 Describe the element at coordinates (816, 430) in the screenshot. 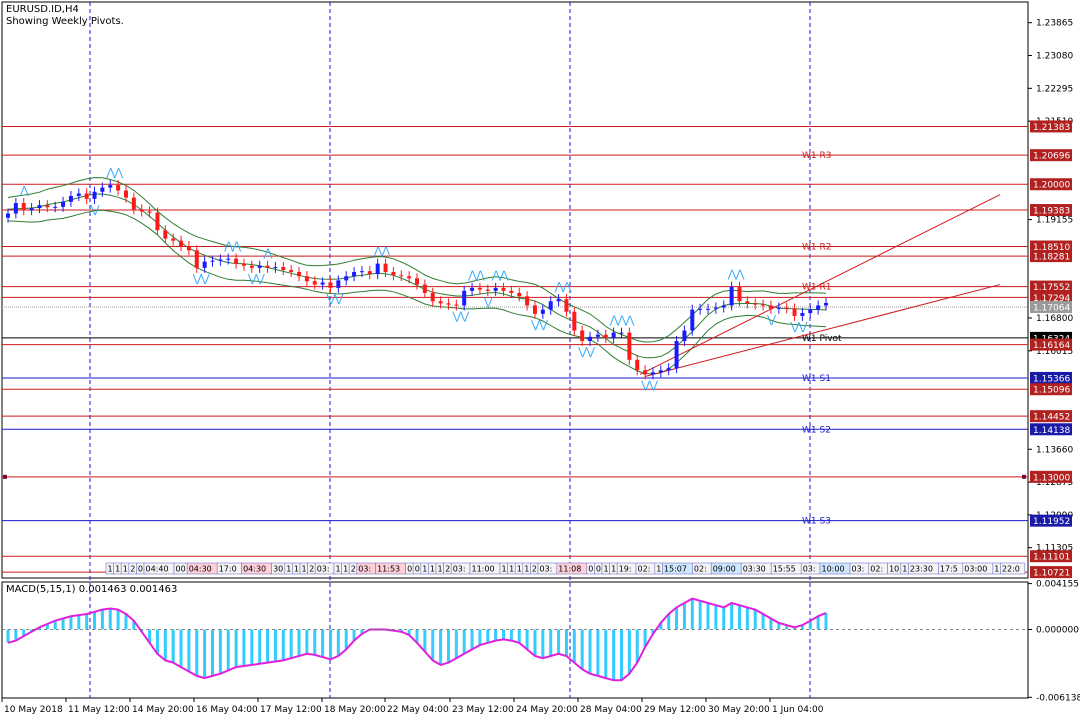

I see `pivot-label: W1 S2` at that location.